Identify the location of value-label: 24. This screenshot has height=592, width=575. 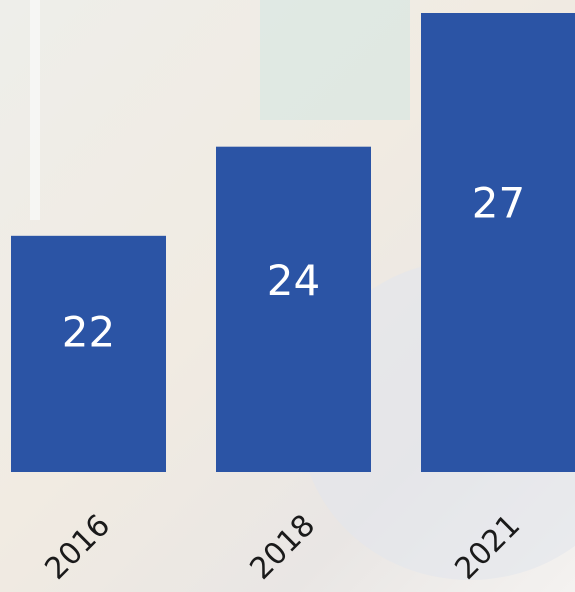
(293, 280).